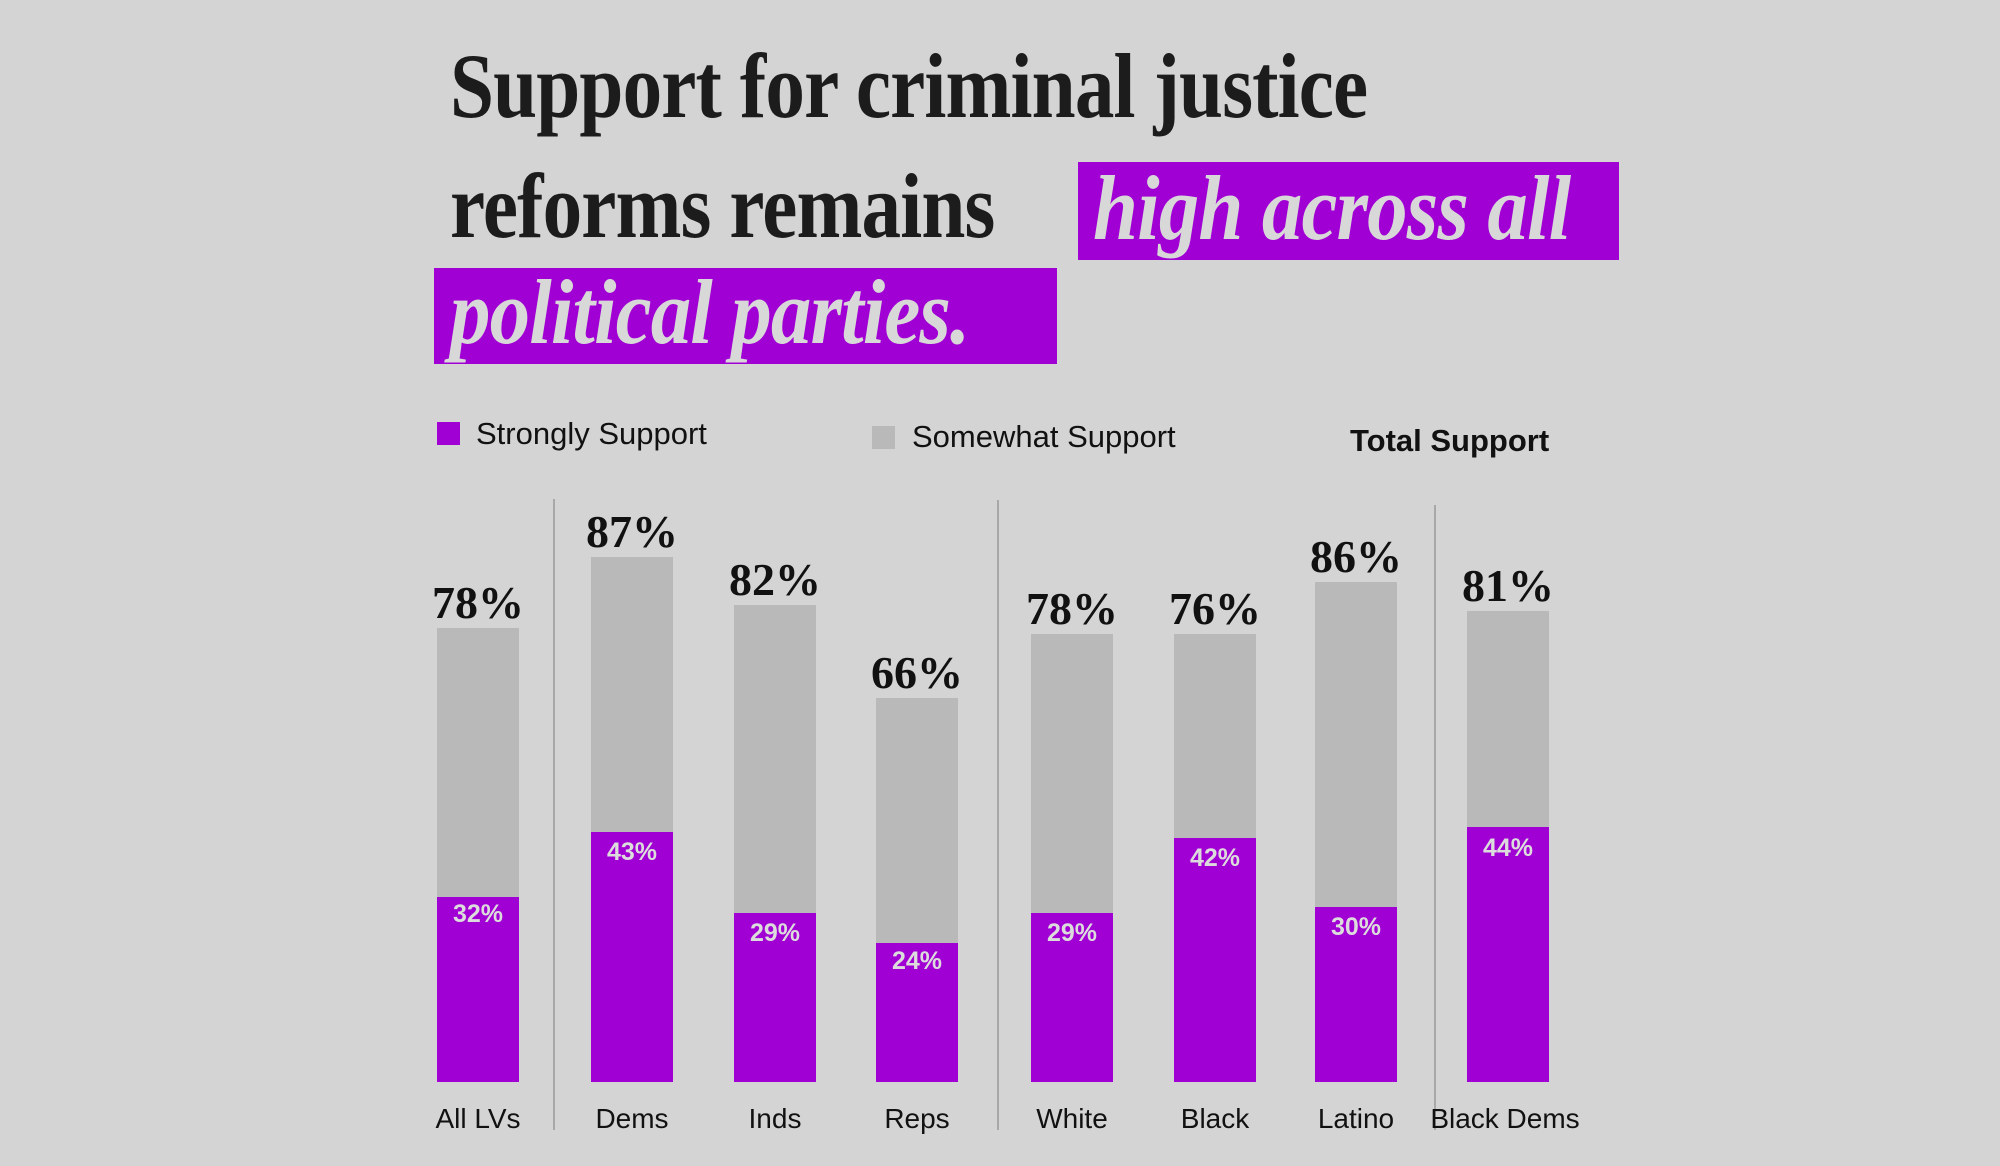 Image resolution: width=2000 pixels, height=1166 pixels. Describe the element at coordinates (917, 1118) in the screenshot. I see `category-label: Reps` at that location.